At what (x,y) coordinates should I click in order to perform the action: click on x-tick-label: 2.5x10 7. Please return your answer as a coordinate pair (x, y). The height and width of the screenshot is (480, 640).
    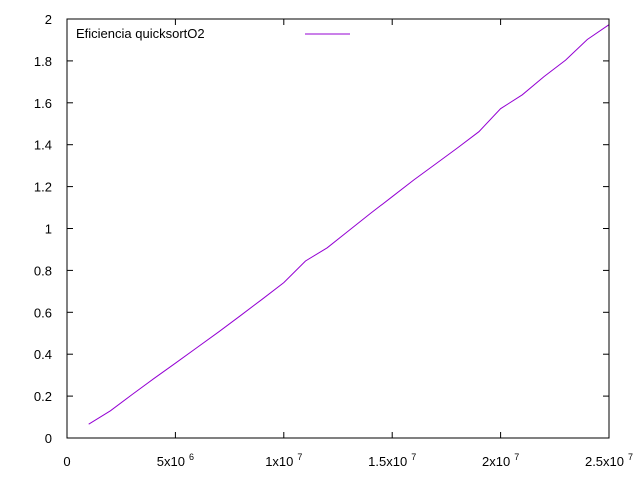
    Looking at the image, I should click on (609, 460).